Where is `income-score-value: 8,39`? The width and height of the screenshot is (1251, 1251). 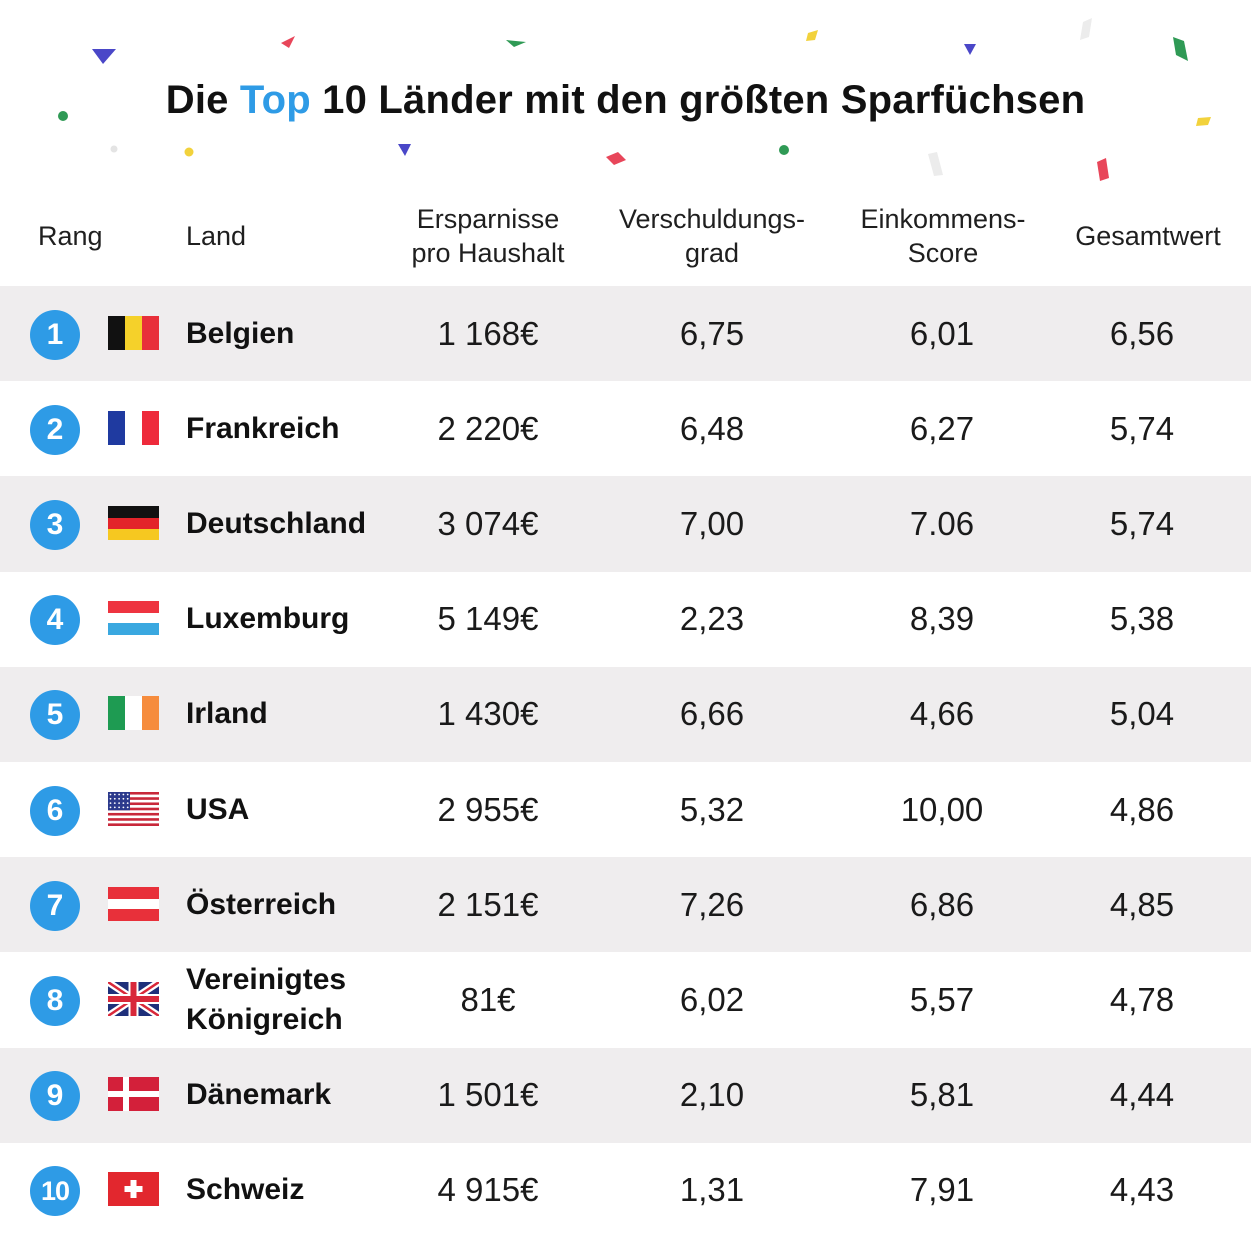
income-score-value: 8,39 is located at coordinates (942, 619).